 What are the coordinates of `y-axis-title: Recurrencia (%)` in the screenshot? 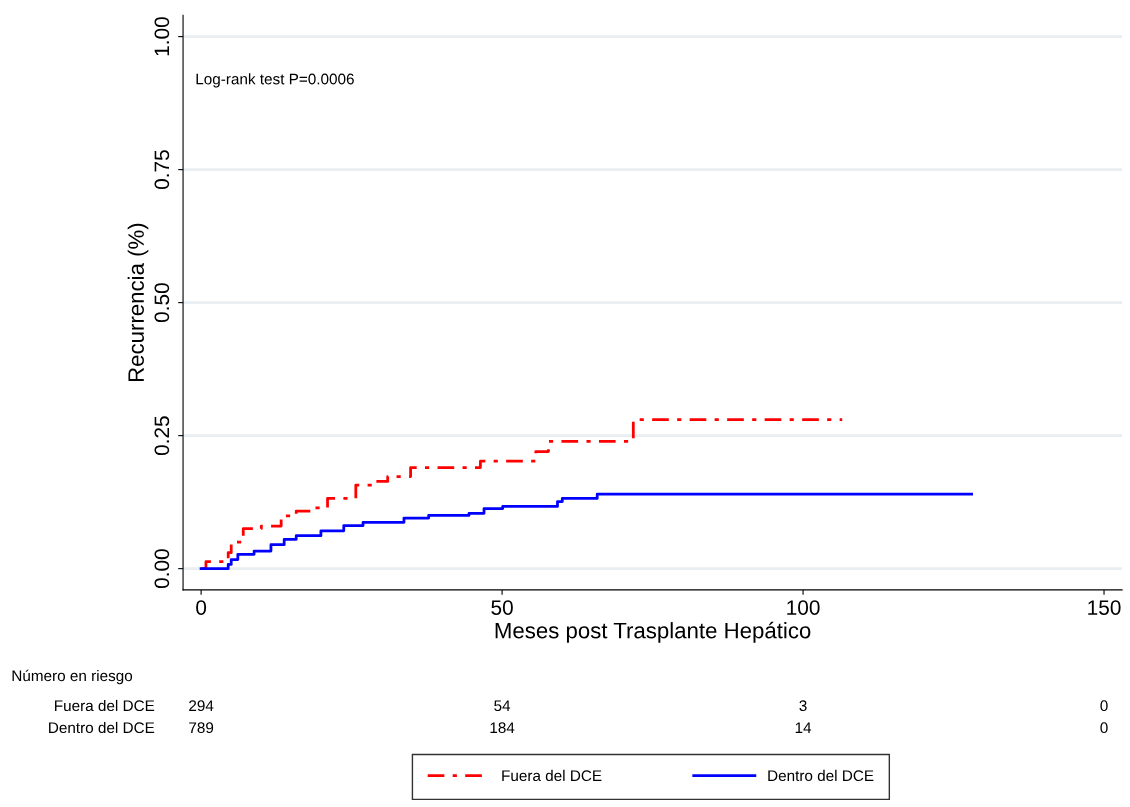 It's located at (138, 302).